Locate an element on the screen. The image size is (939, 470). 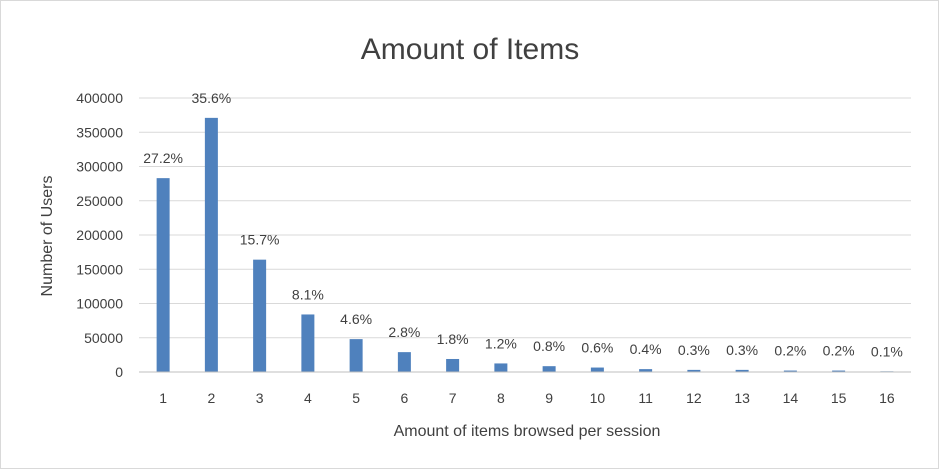
data-label-8: 1.2% is located at coordinates (501, 343).